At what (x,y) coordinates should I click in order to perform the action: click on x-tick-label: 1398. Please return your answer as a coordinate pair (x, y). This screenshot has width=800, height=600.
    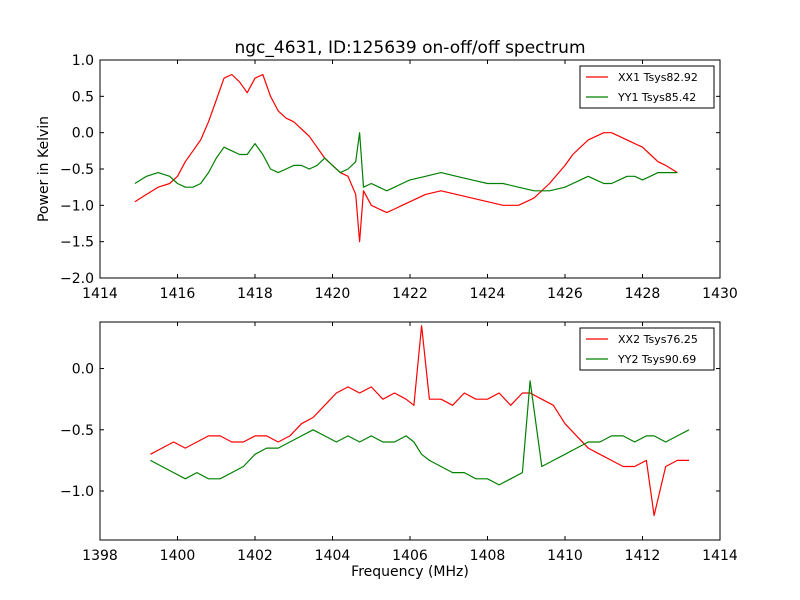
    Looking at the image, I should click on (100, 556).